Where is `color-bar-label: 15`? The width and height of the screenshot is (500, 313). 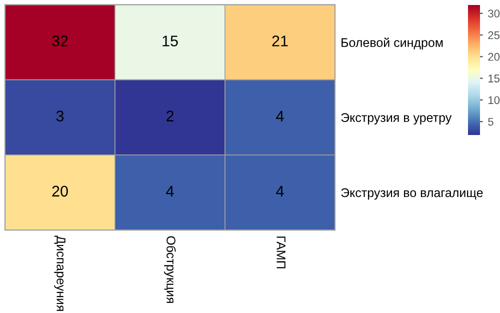
color-bar-label: 15 is located at coordinates (494, 78).